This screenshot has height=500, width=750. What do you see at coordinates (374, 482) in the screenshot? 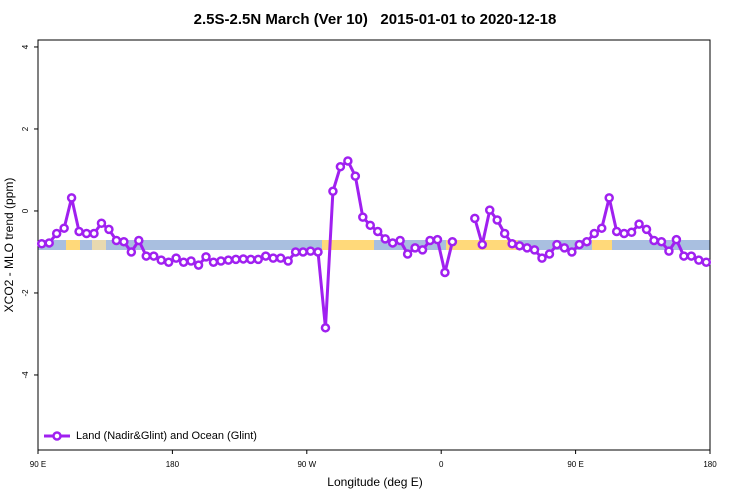
I see `x-axis-label: Longitude (deg E)` at bounding box center [374, 482].